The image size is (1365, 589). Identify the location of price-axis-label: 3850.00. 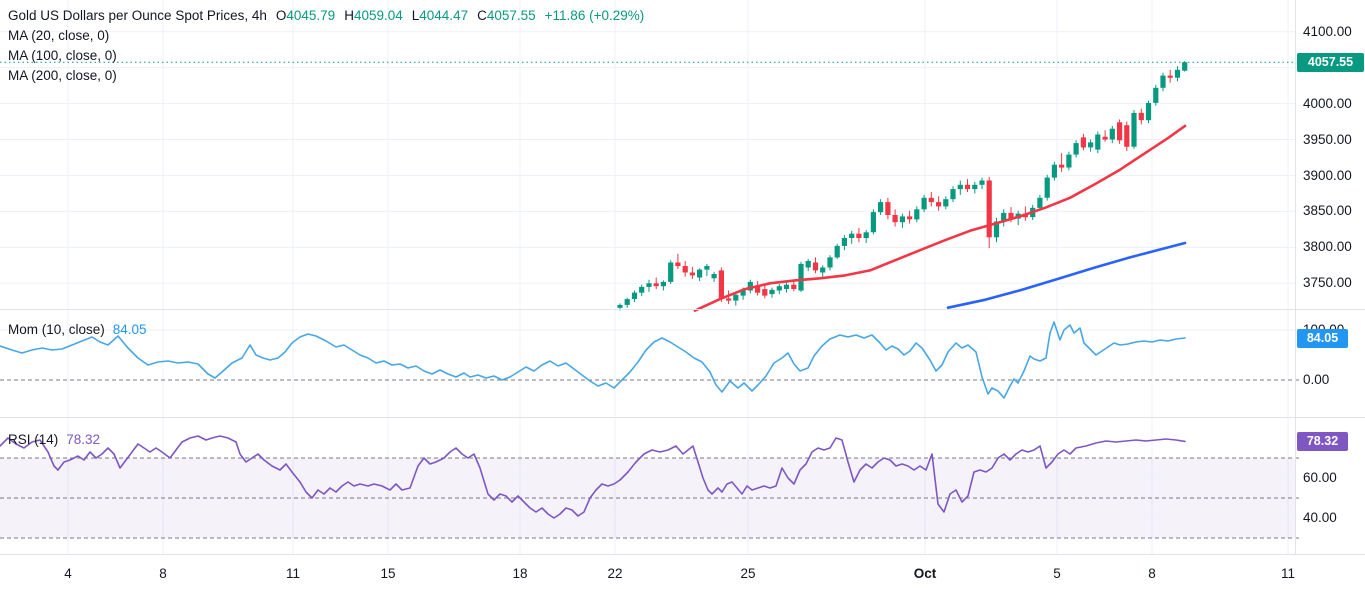
(1327, 211).